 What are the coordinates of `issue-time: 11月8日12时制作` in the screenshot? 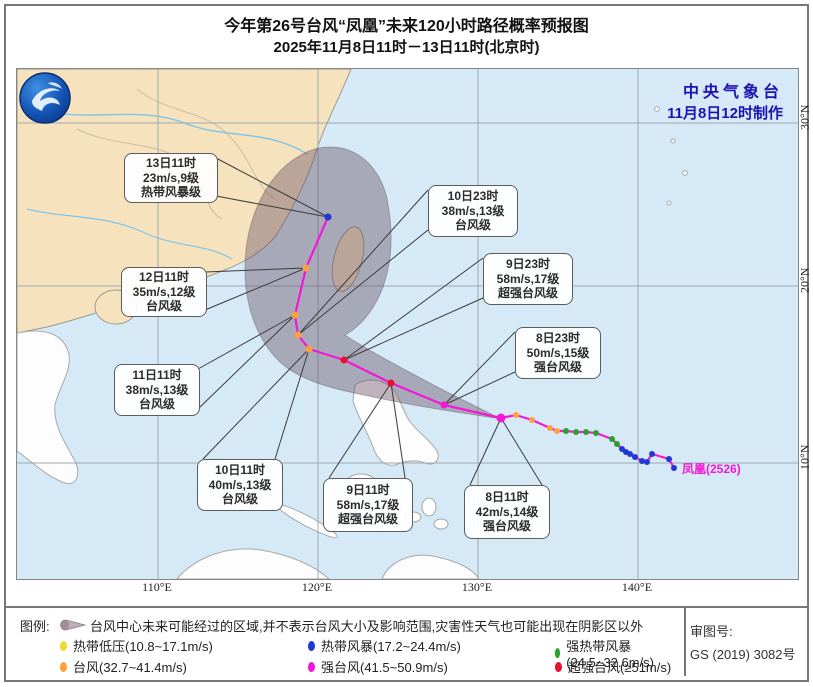 It's located at (725, 113).